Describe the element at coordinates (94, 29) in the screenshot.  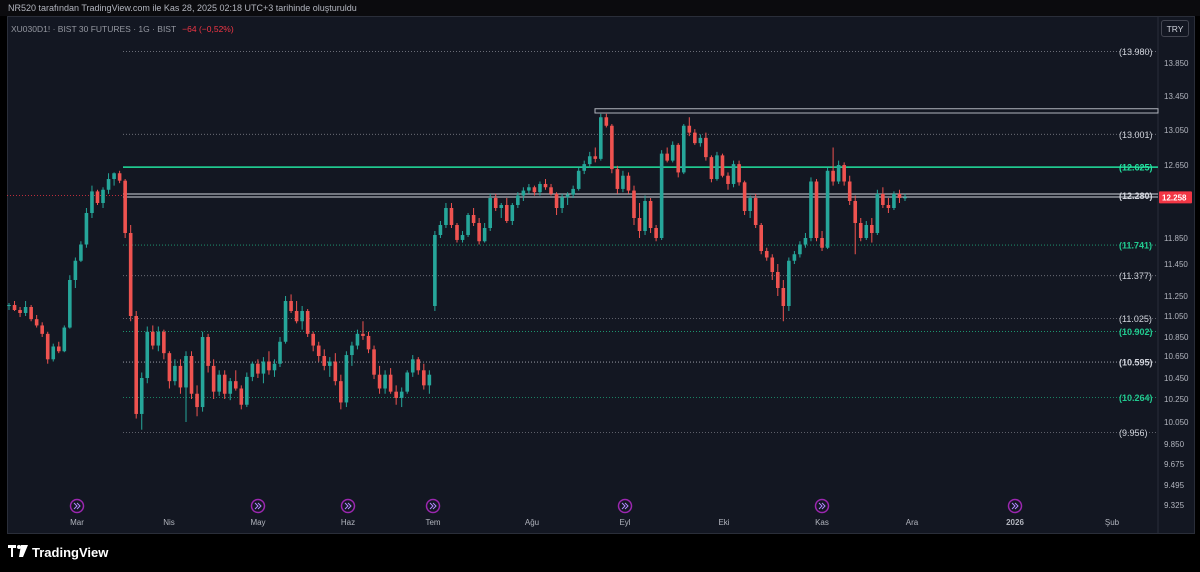
I see `symbol-info: XU030D1! · BIST 30 FUTURES · 1G · BIST` at that location.